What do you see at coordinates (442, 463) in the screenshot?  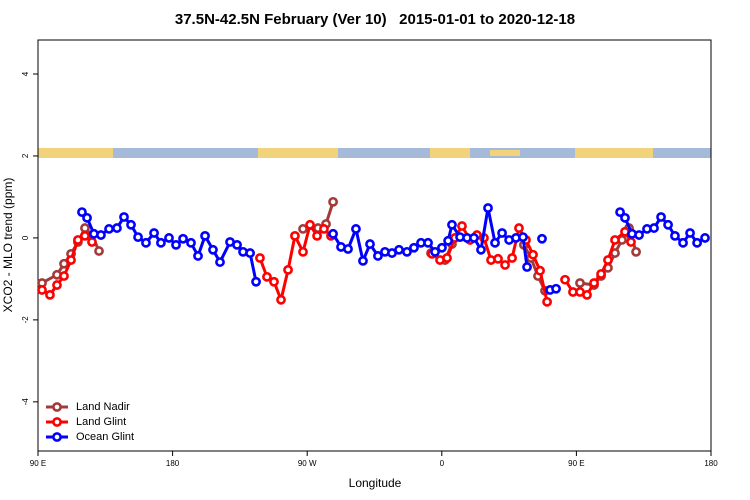 I see `x-tick-label: 0` at bounding box center [442, 463].